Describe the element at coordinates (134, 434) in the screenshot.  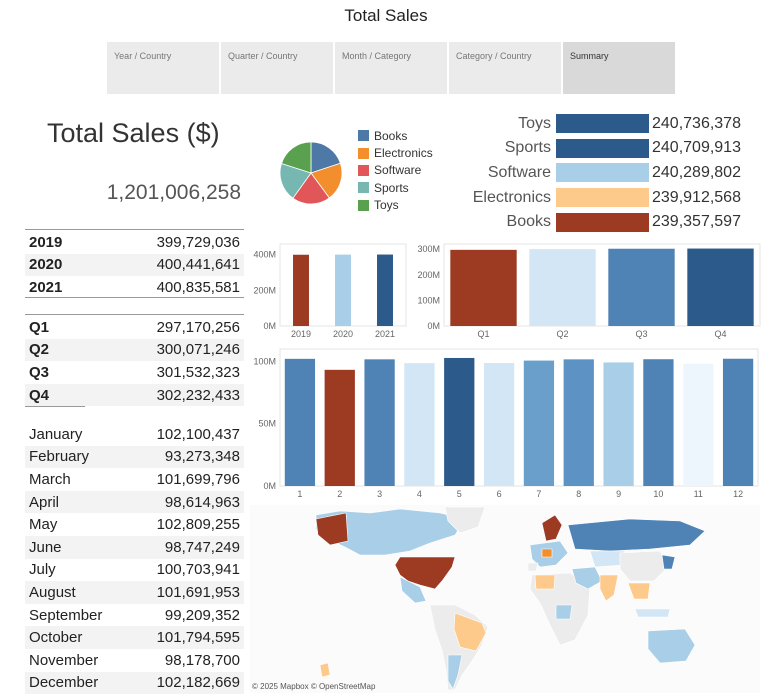
I see `table-row: January 102,100,437` at that location.